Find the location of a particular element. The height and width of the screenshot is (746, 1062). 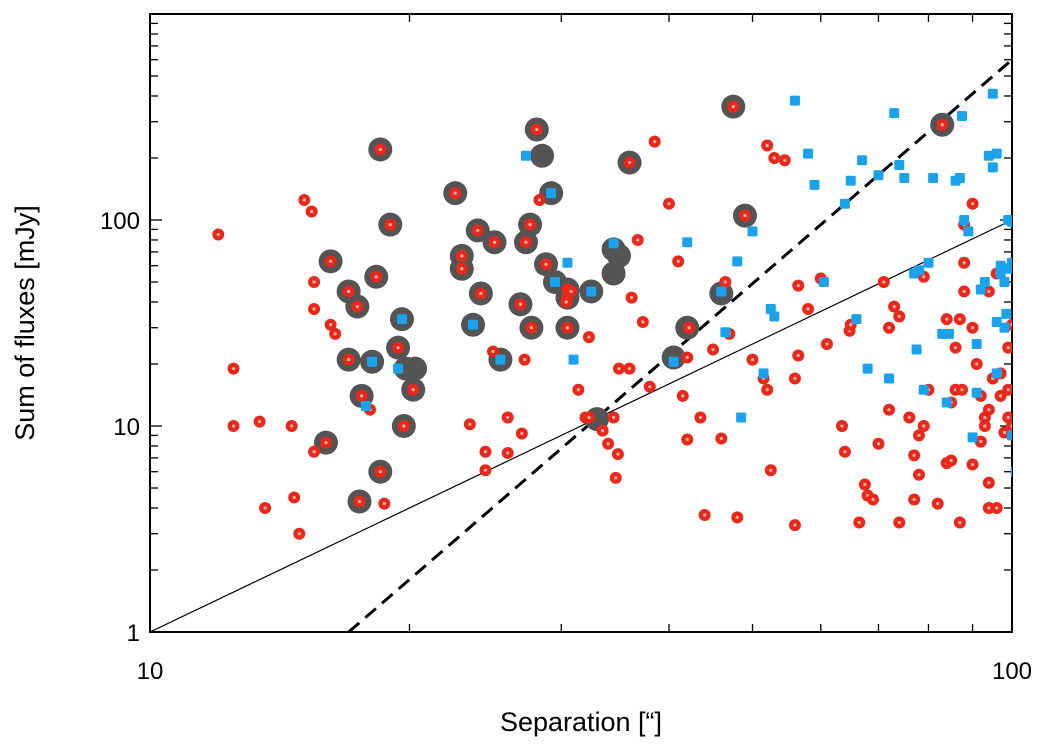

y-axis-title: Sum of fluxes [mJy] is located at coordinates (25, 323).